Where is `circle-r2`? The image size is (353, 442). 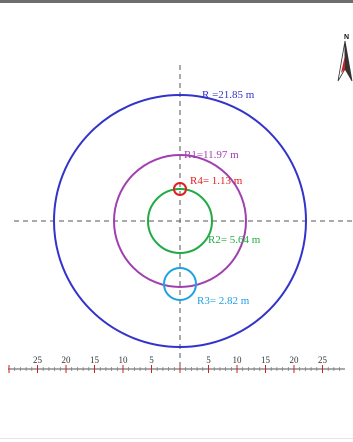
circle-r2 is located at coordinates (180, 221).